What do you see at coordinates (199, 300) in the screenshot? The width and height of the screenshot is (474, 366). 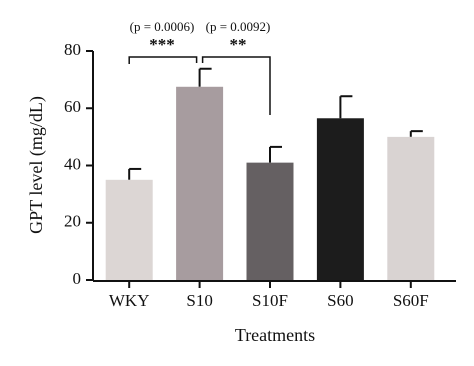 I see `x-tick-label: S10` at bounding box center [199, 300].